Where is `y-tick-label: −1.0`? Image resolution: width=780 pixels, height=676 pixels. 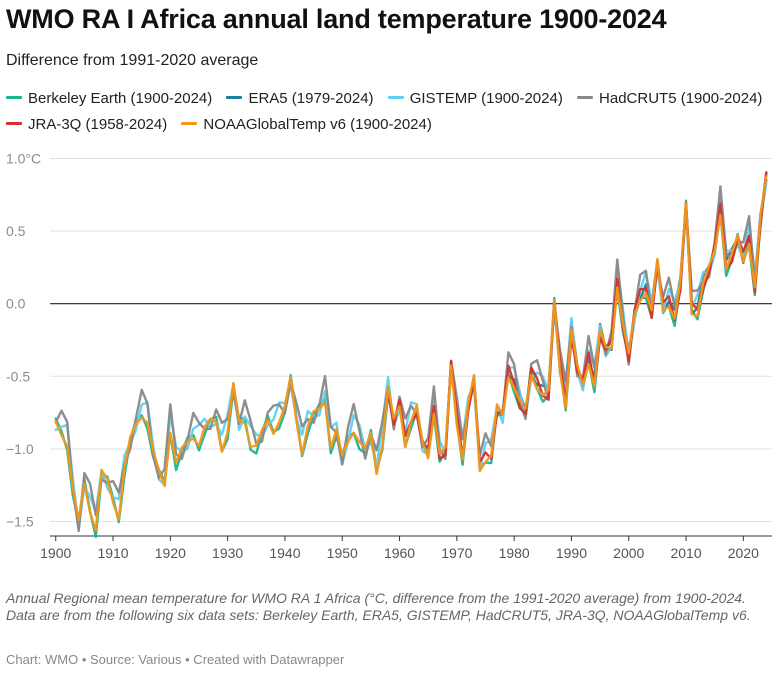 y-tick-label: −1.0 is located at coordinates (20, 449).